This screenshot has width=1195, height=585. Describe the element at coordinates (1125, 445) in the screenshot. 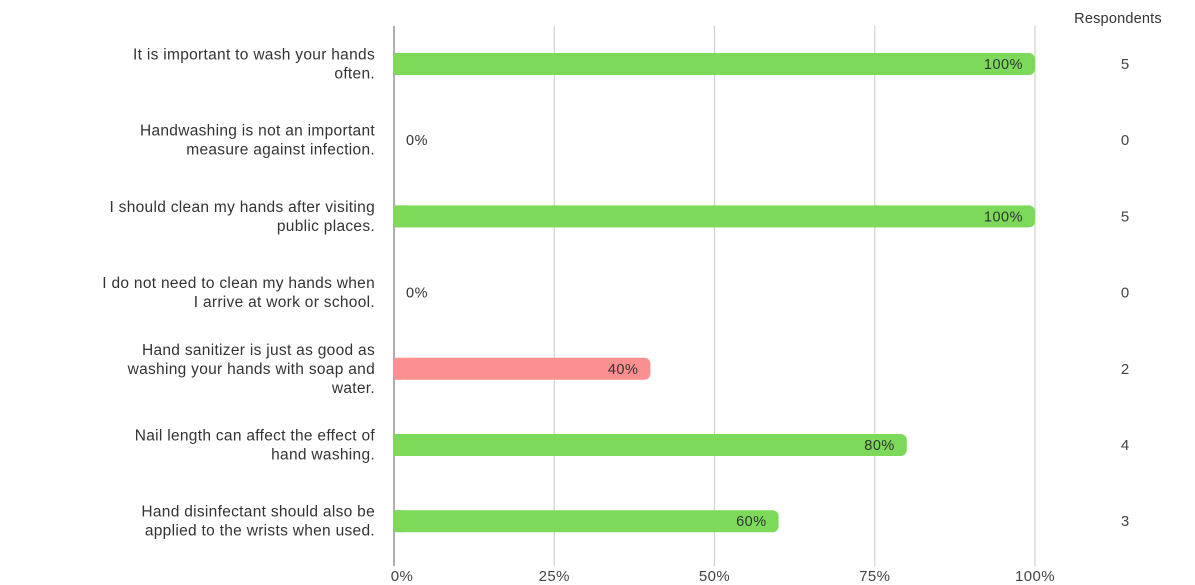

I see `respondent-count: 4` at that location.